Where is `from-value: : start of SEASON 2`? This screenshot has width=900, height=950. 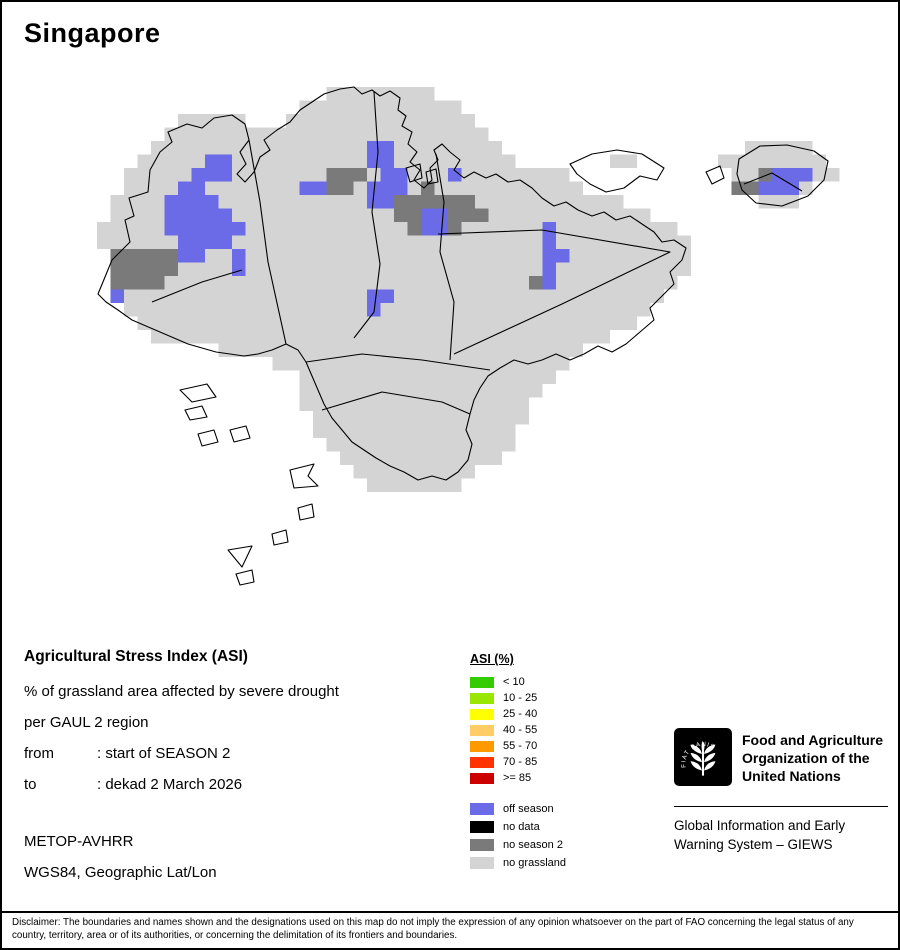 from-value: : start of SEASON 2 is located at coordinates (164, 753).